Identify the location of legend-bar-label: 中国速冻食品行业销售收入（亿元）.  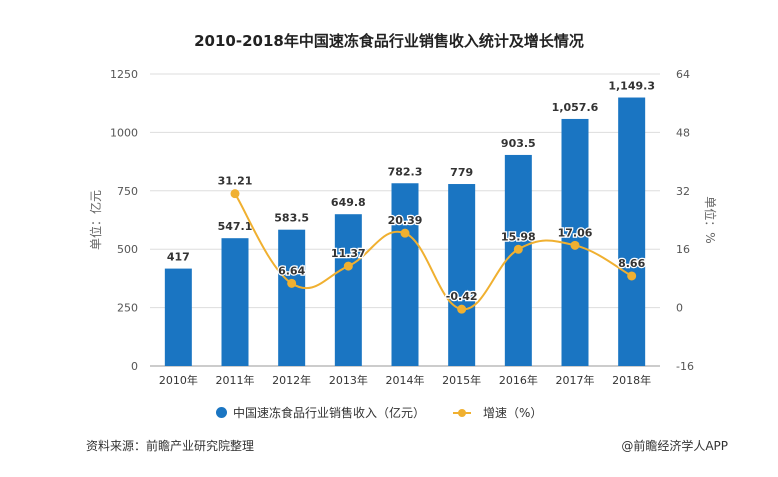
(329, 413).